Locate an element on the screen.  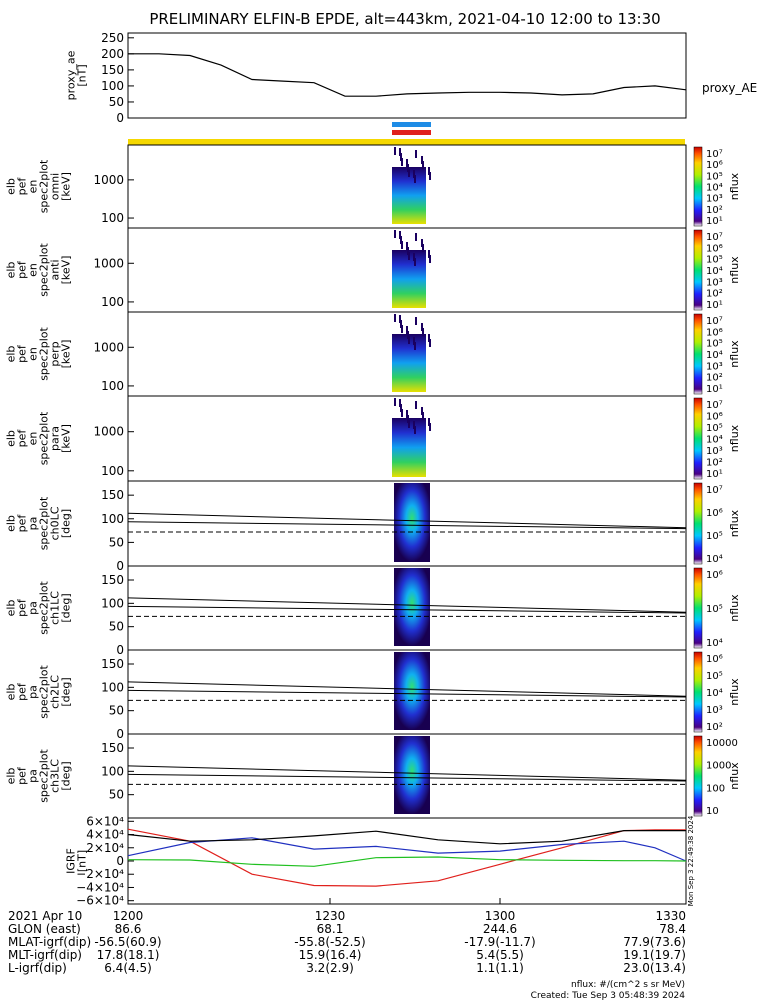
y-label-line: anti is located at coordinates (55, 269).